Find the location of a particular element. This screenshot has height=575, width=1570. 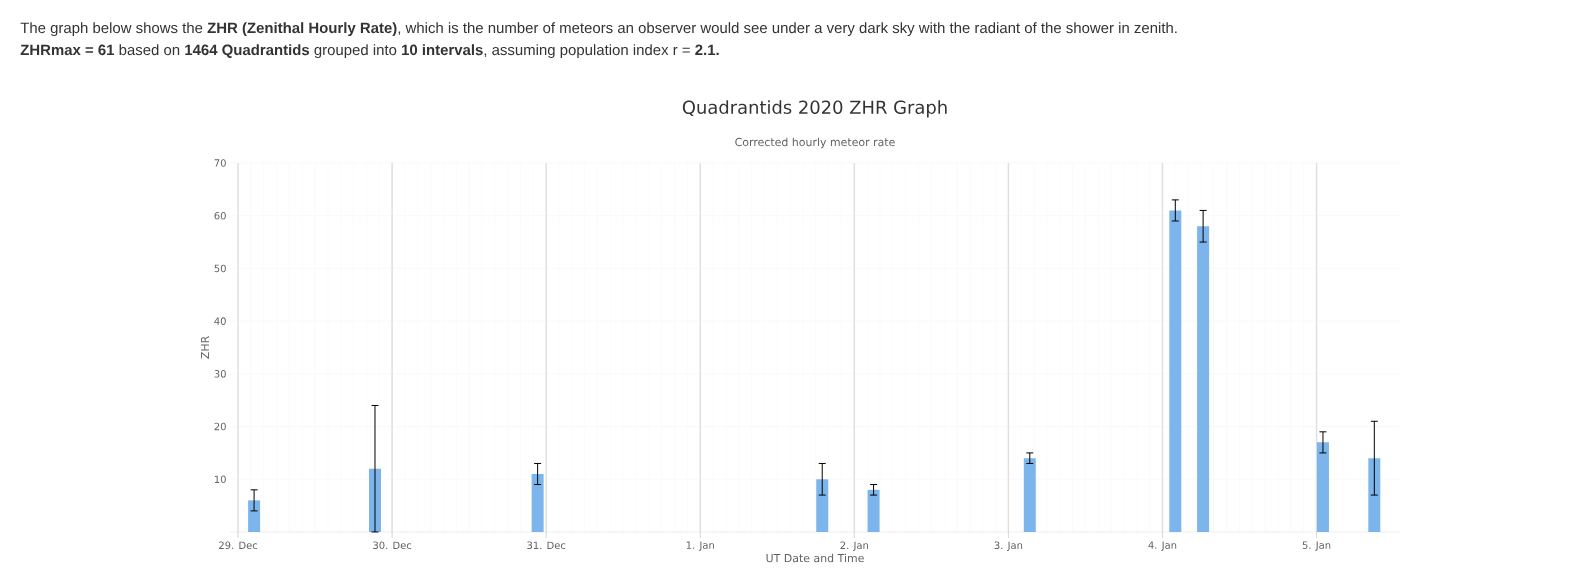

x-tick-label: 30. Dec is located at coordinates (392, 545).